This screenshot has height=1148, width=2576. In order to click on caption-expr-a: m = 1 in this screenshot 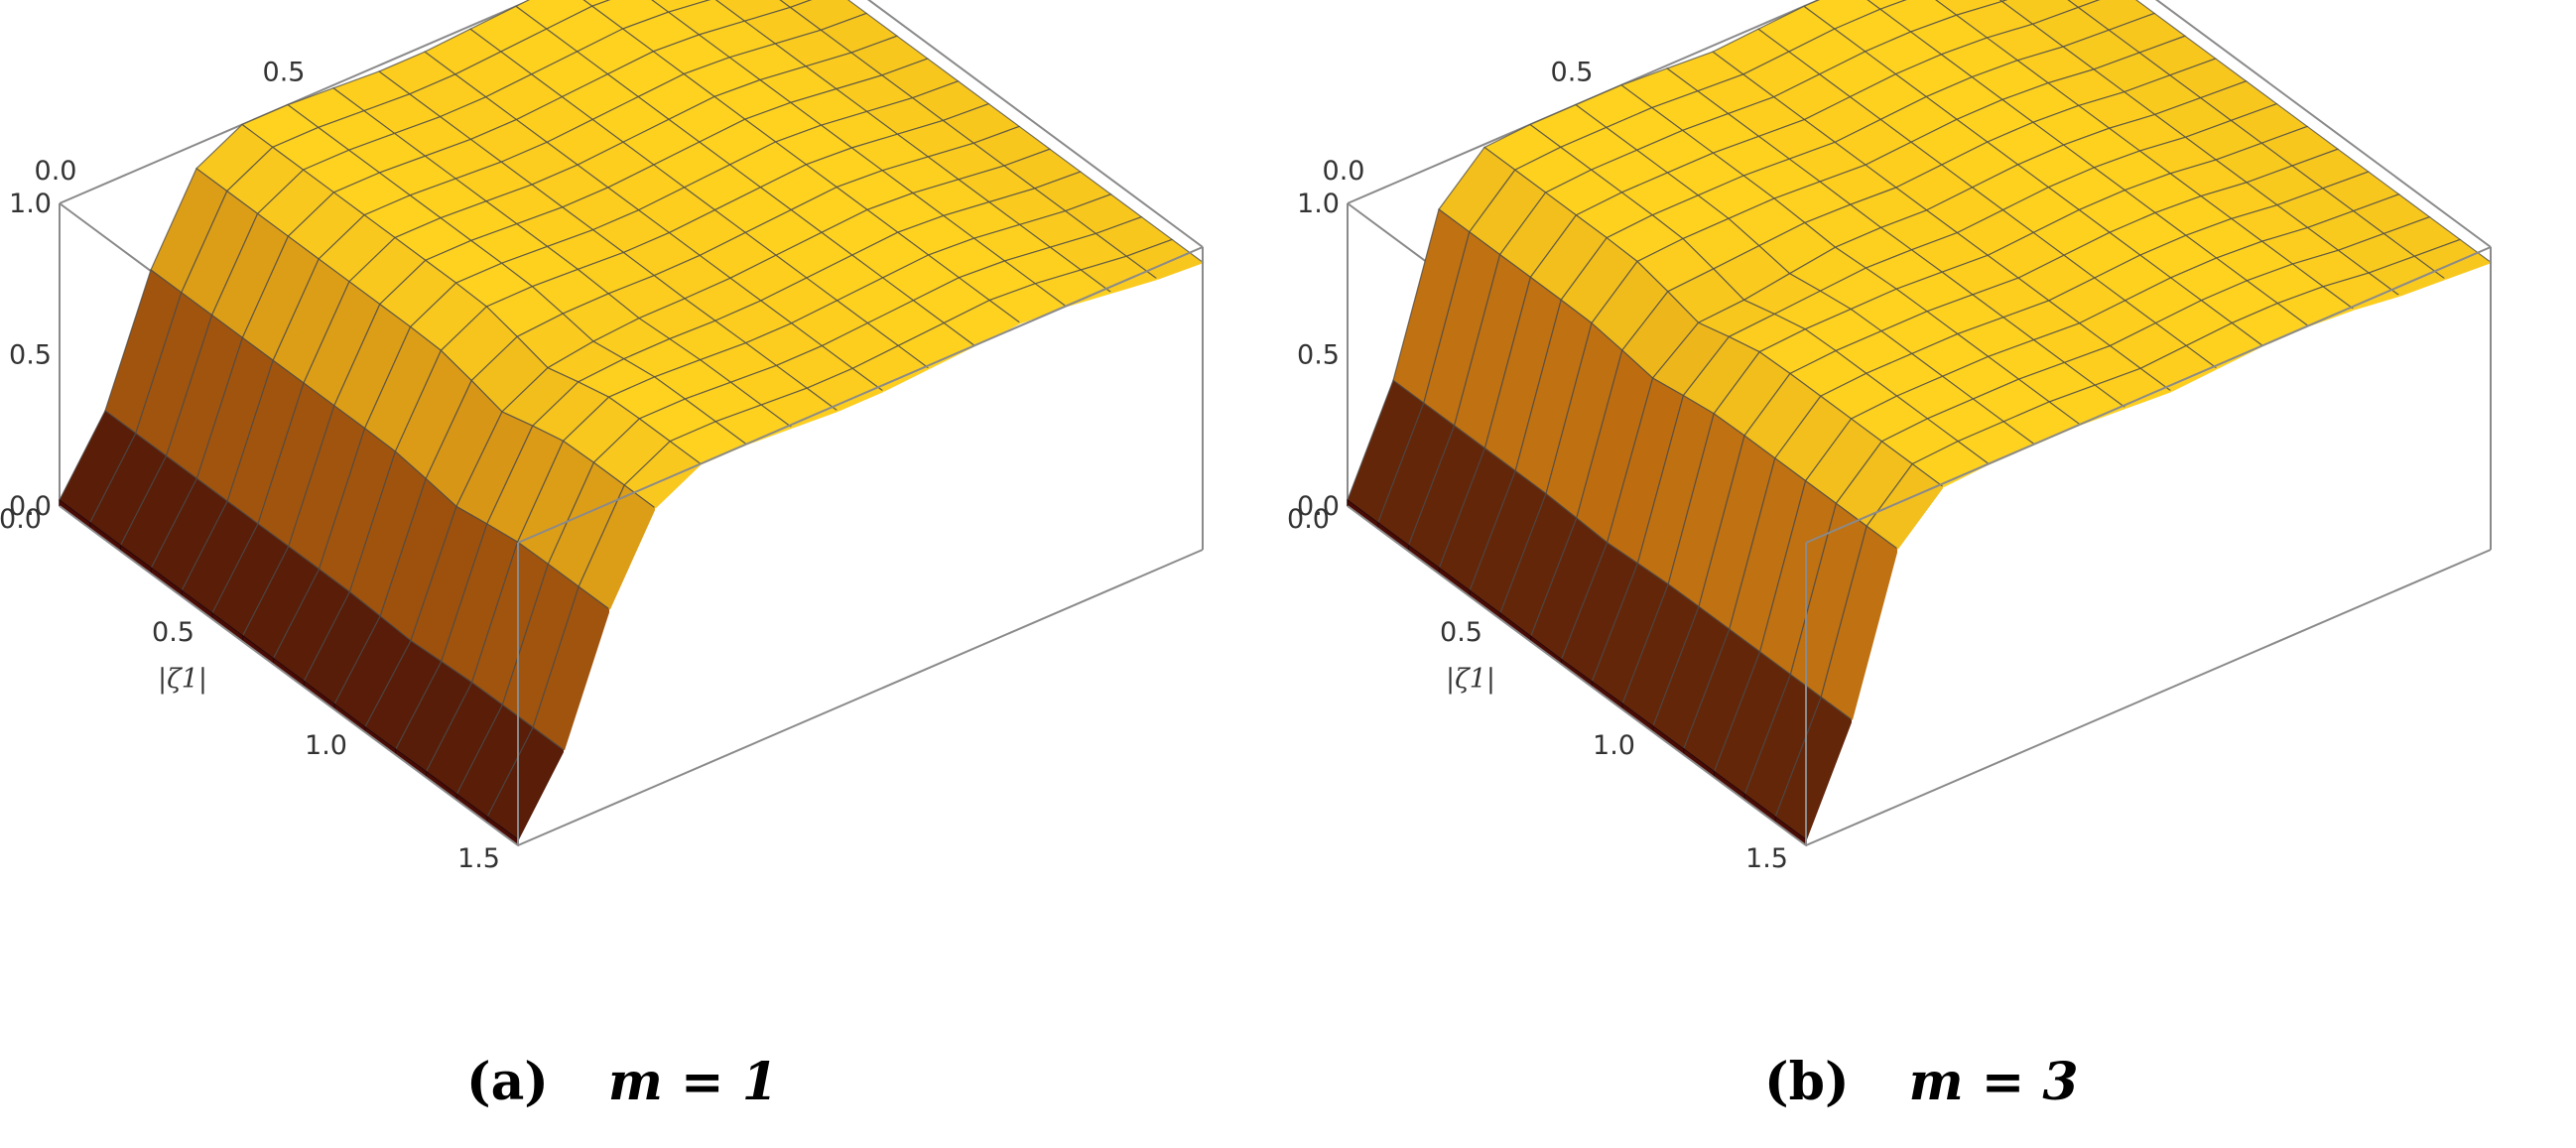, I will do `click(693, 1082)`.